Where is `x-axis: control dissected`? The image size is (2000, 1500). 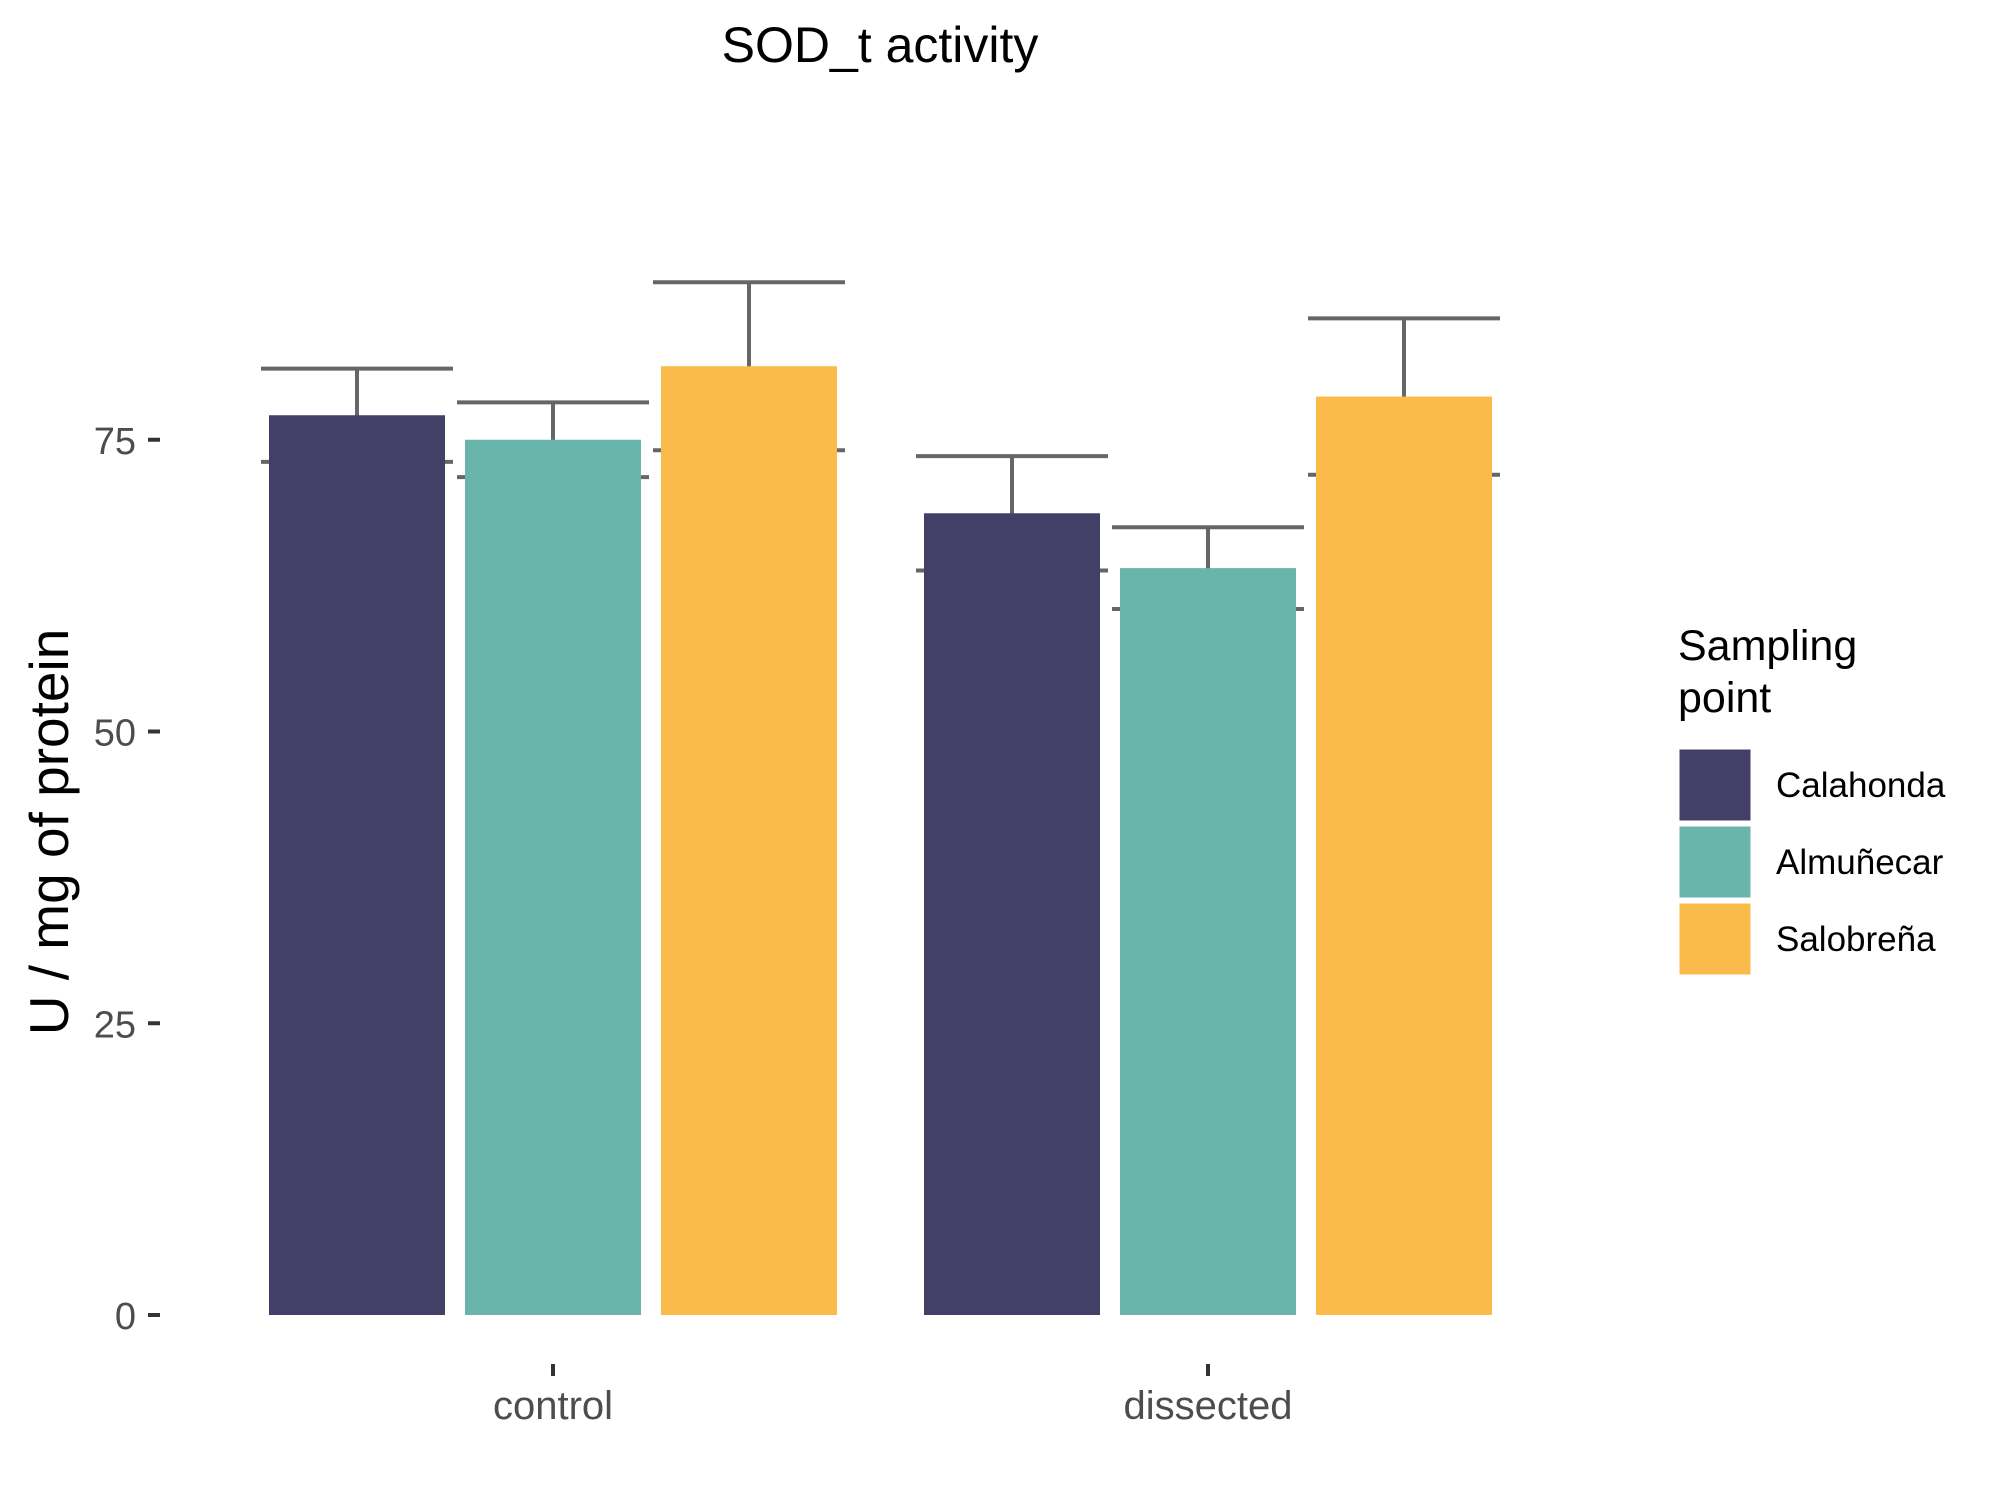
x-axis: control dissected is located at coordinates (893, 1396).